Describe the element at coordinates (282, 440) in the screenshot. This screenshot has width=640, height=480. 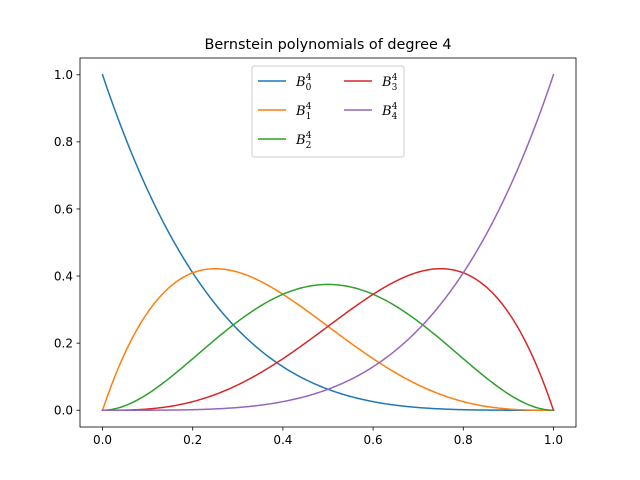
I see `x-tick-label: 0.4` at that location.